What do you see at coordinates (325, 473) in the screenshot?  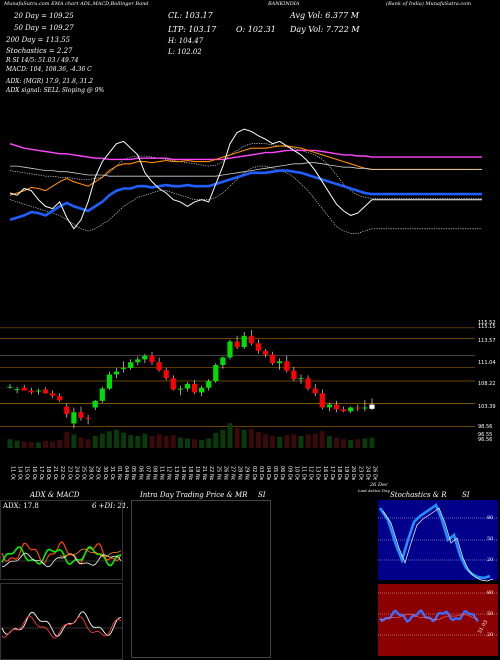 I see `date-axis-label: 16 Dec` at bounding box center [325, 473].